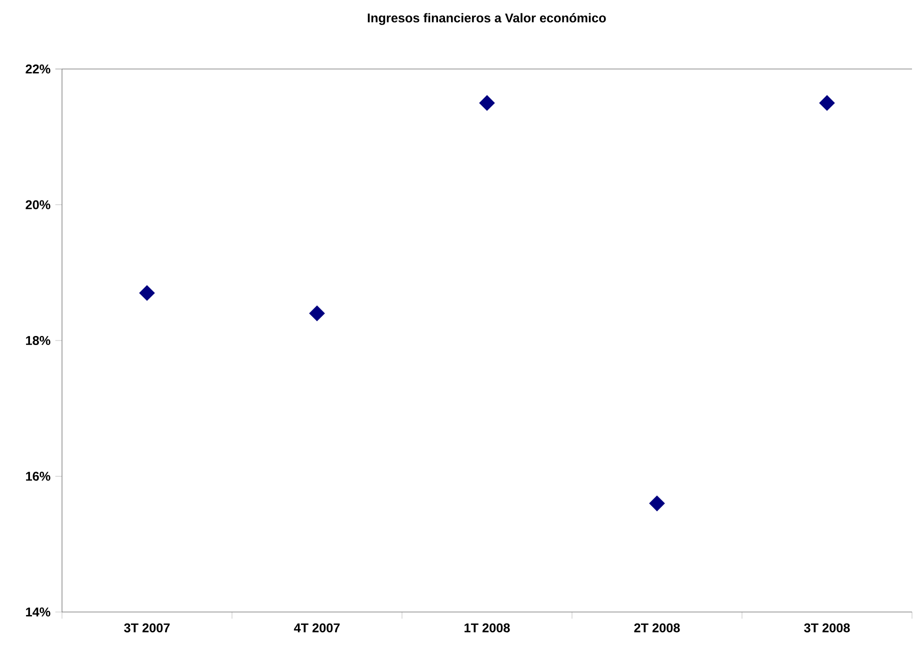 The width and height of the screenshot is (916, 647). Describe the element at coordinates (827, 627) in the screenshot. I see `x-tick-label: 3T 2008` at that location.